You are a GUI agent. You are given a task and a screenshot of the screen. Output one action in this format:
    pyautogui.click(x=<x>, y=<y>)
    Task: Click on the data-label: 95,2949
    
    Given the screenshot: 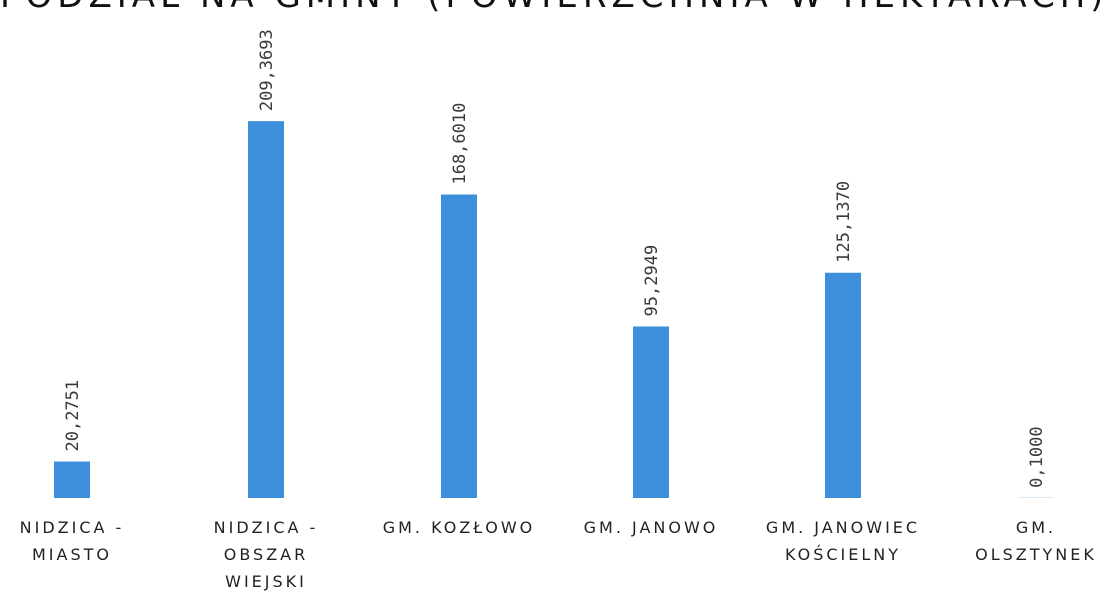 What is the action you would take?
    pyautogui.click(x=652, y=281)
    